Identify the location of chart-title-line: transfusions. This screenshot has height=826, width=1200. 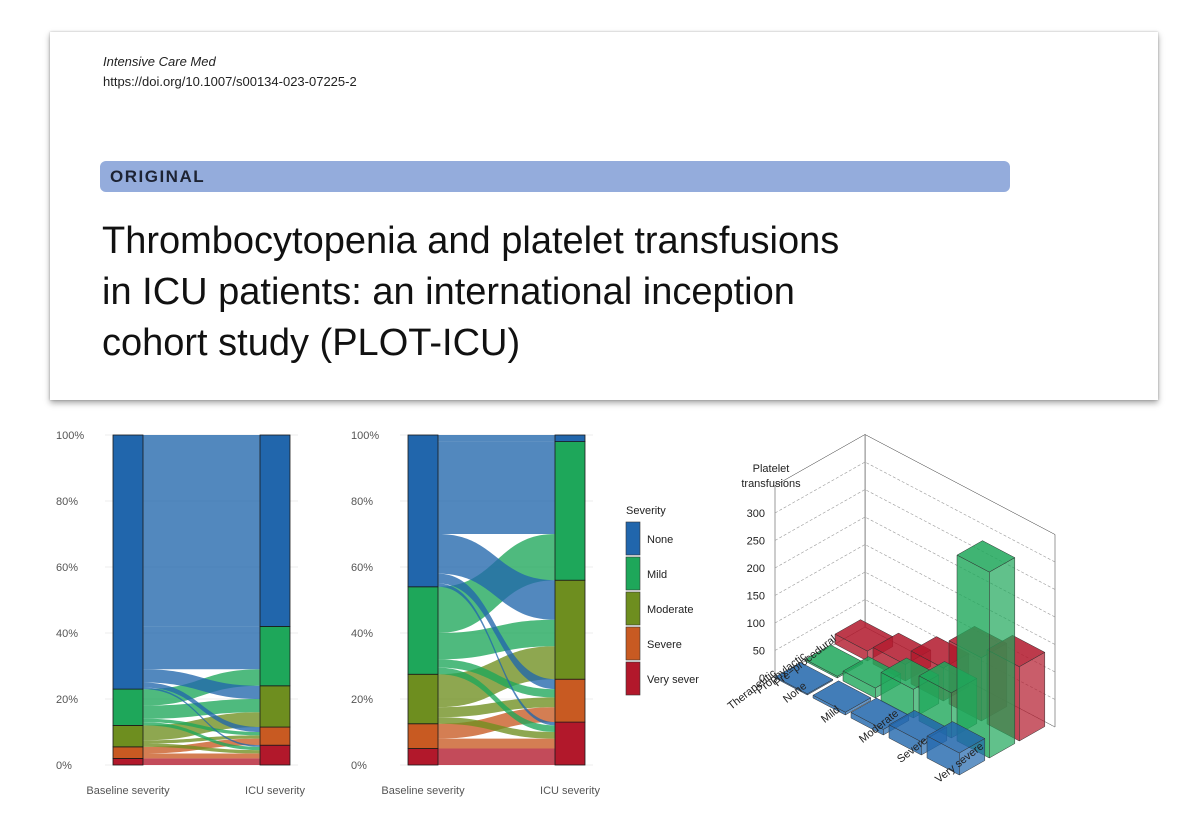
(771, 484).